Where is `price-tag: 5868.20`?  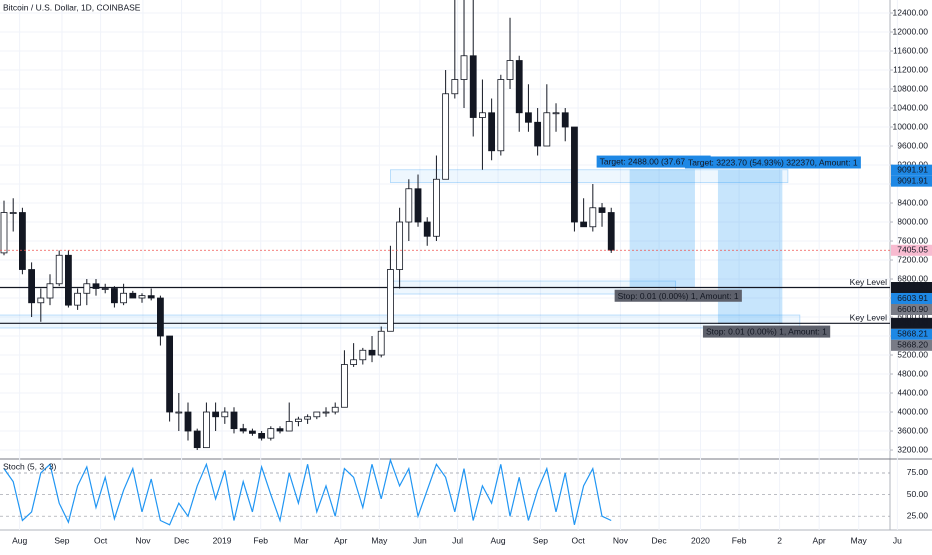 price-tag: 5868.20 is located at coordinates (912, 345).